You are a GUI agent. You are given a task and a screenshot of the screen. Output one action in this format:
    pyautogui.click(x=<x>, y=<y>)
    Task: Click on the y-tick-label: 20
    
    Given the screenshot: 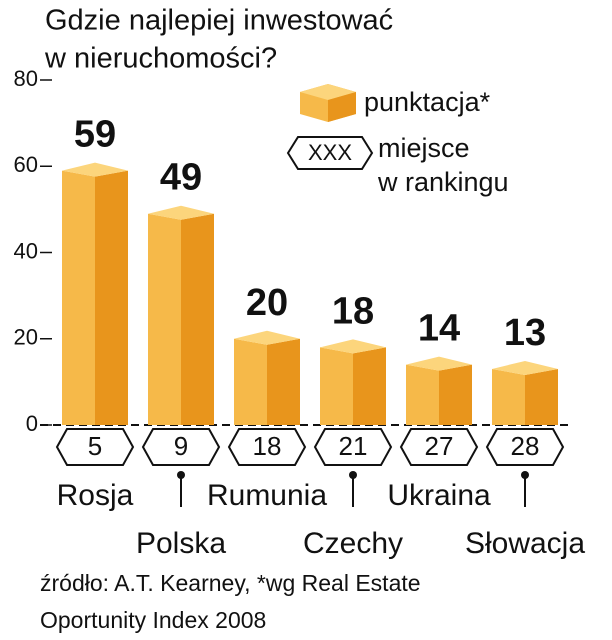 What is the action you would take?
    pyautogui.click(x=26, y=337)
    